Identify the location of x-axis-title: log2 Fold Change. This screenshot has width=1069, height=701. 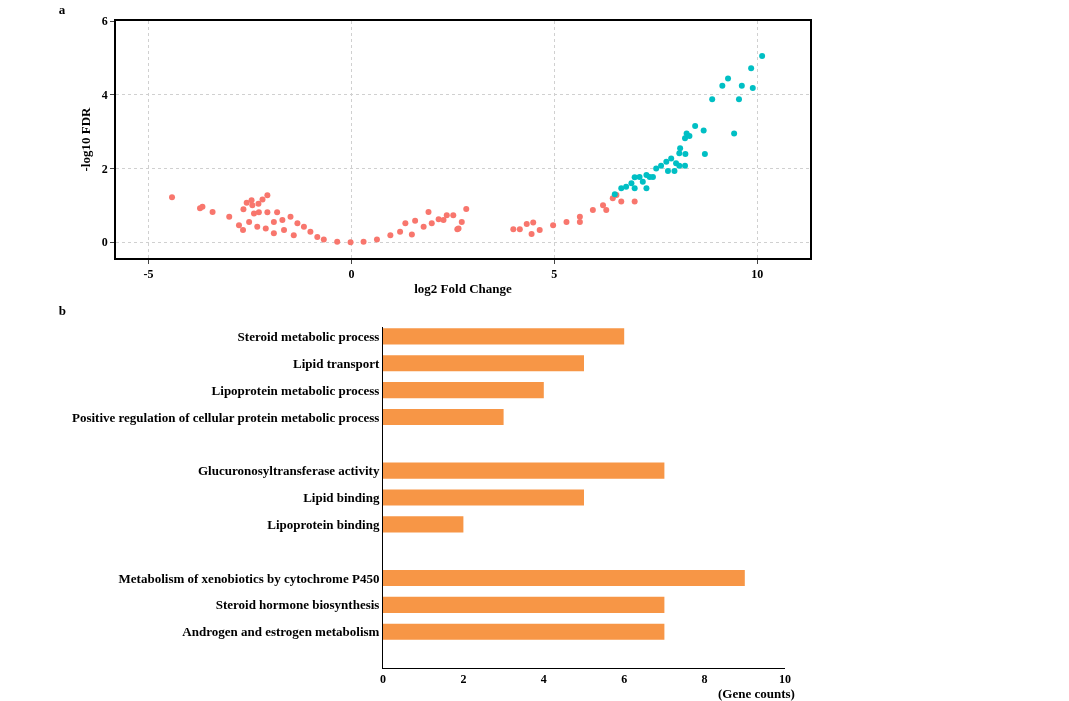
(463, 289).